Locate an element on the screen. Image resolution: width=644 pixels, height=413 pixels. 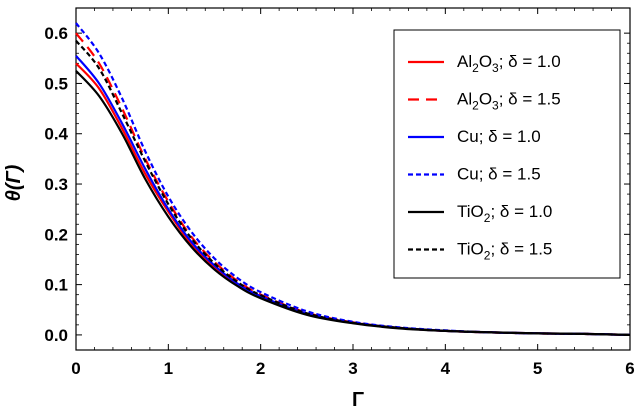
x-tick-label: 0 is located at coordinates (75, 368).